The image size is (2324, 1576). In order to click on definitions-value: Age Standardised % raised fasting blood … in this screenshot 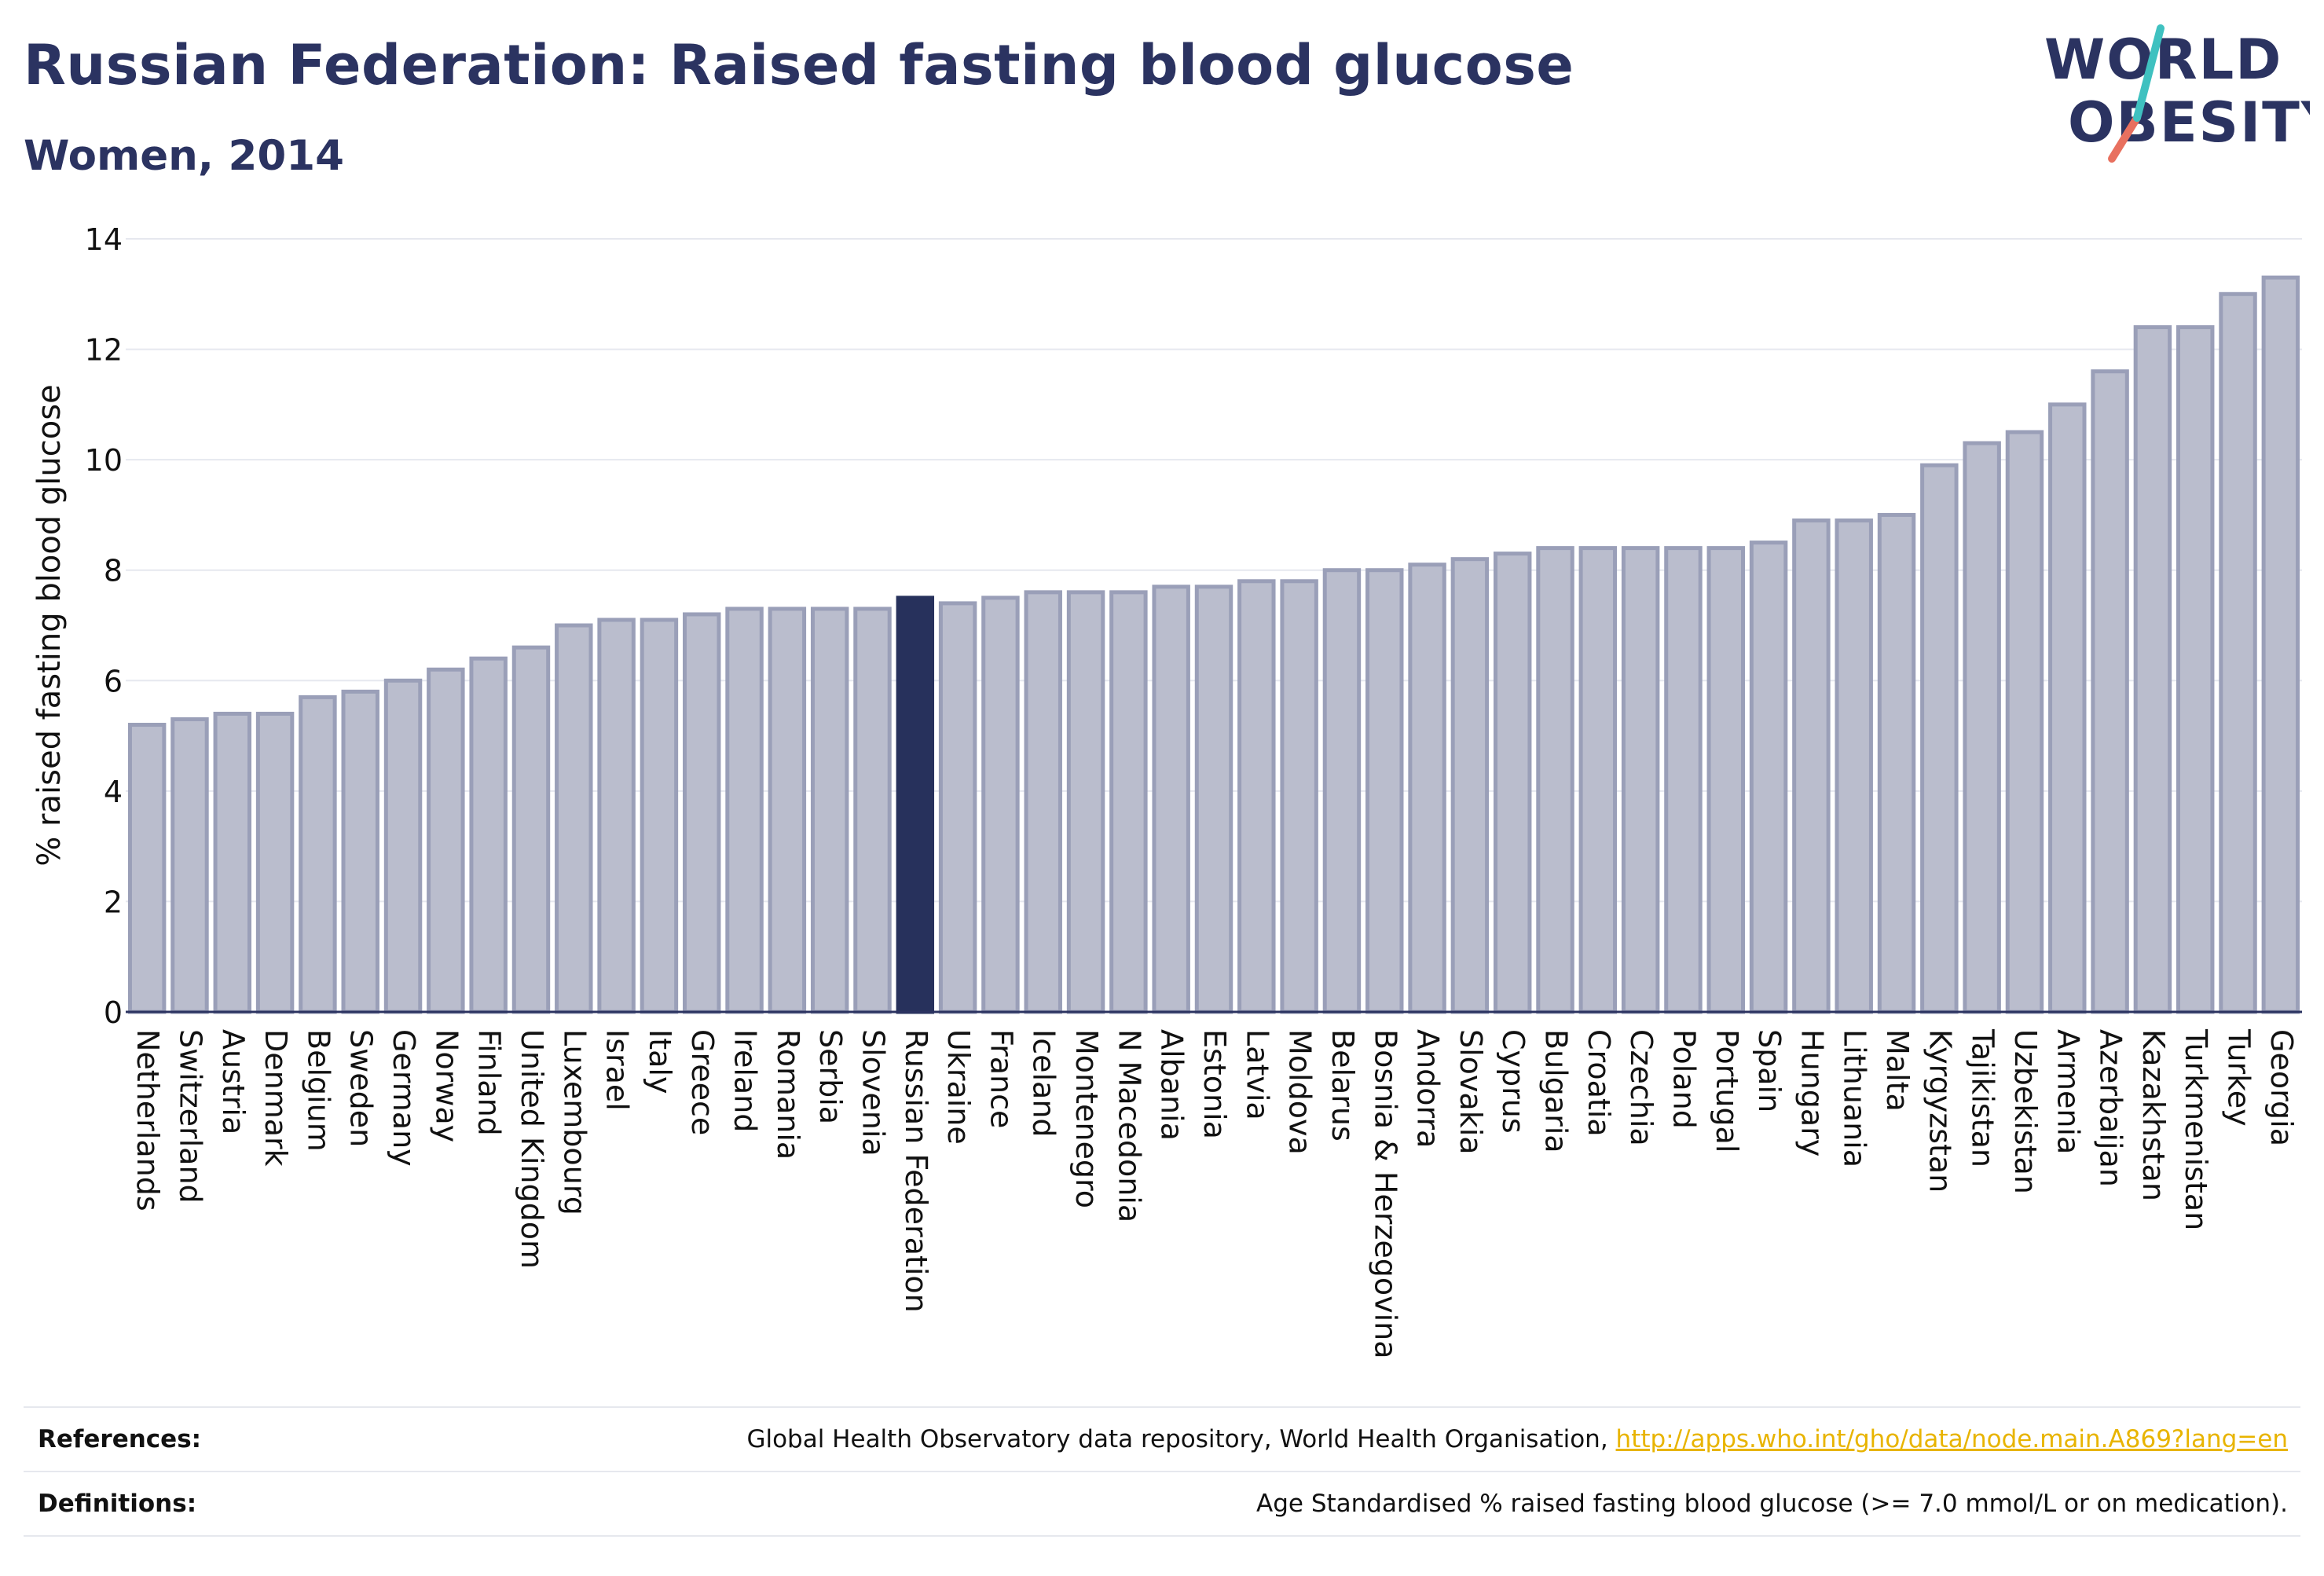, I will do `click(1772, 1504)`.